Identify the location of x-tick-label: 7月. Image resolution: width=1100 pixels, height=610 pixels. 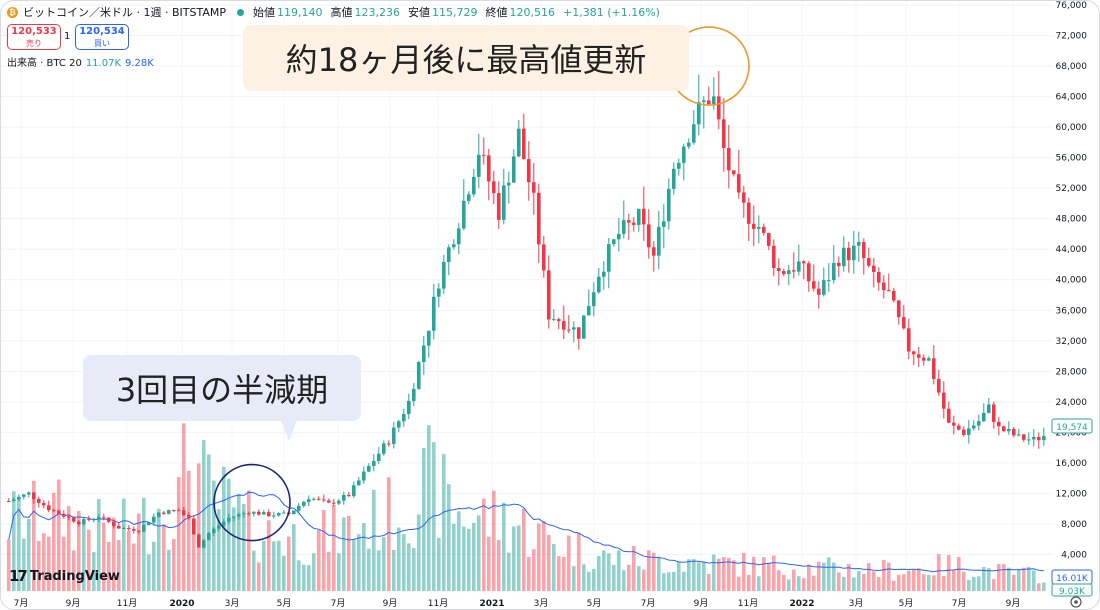
(338, 603).